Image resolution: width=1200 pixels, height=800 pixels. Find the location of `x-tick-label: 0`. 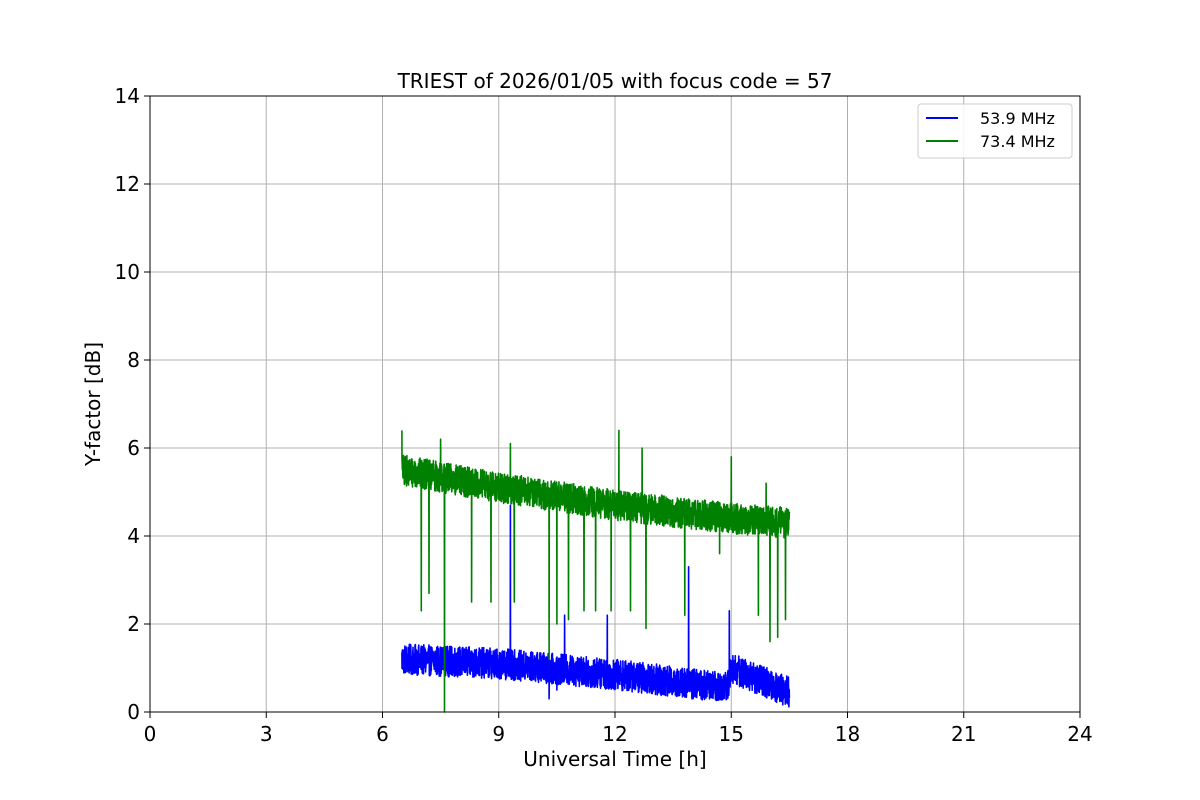

x-tick-label: 0 is located at coordinates (150, 734).